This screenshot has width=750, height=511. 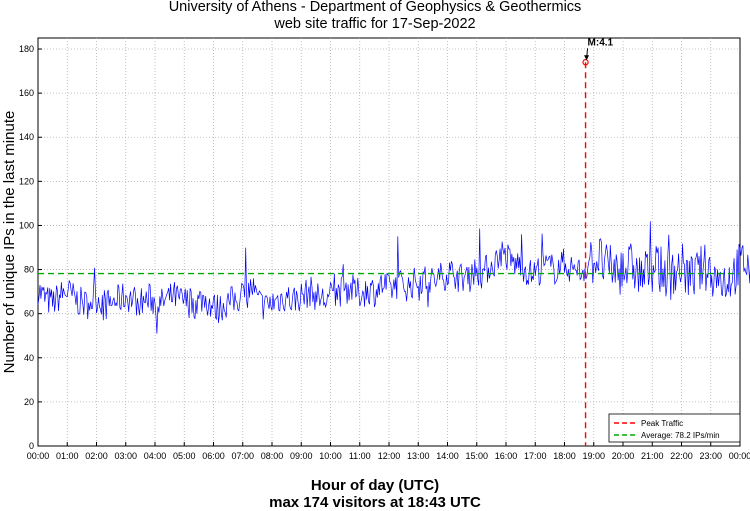 I want to click on y-axis-label: Number of unique IPs in the last minute, so click(x=9, y=242).